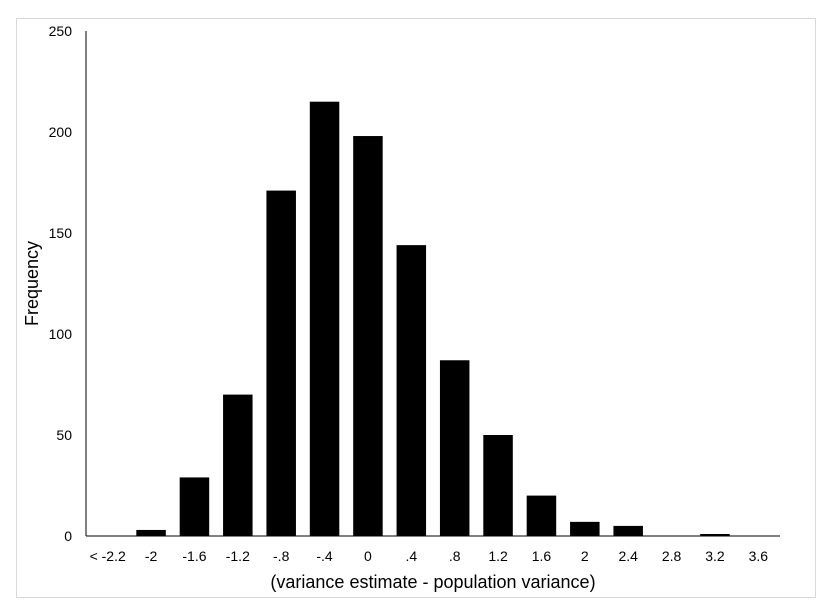  I want to click on x-tick-label: -.4, so click(324, 556).